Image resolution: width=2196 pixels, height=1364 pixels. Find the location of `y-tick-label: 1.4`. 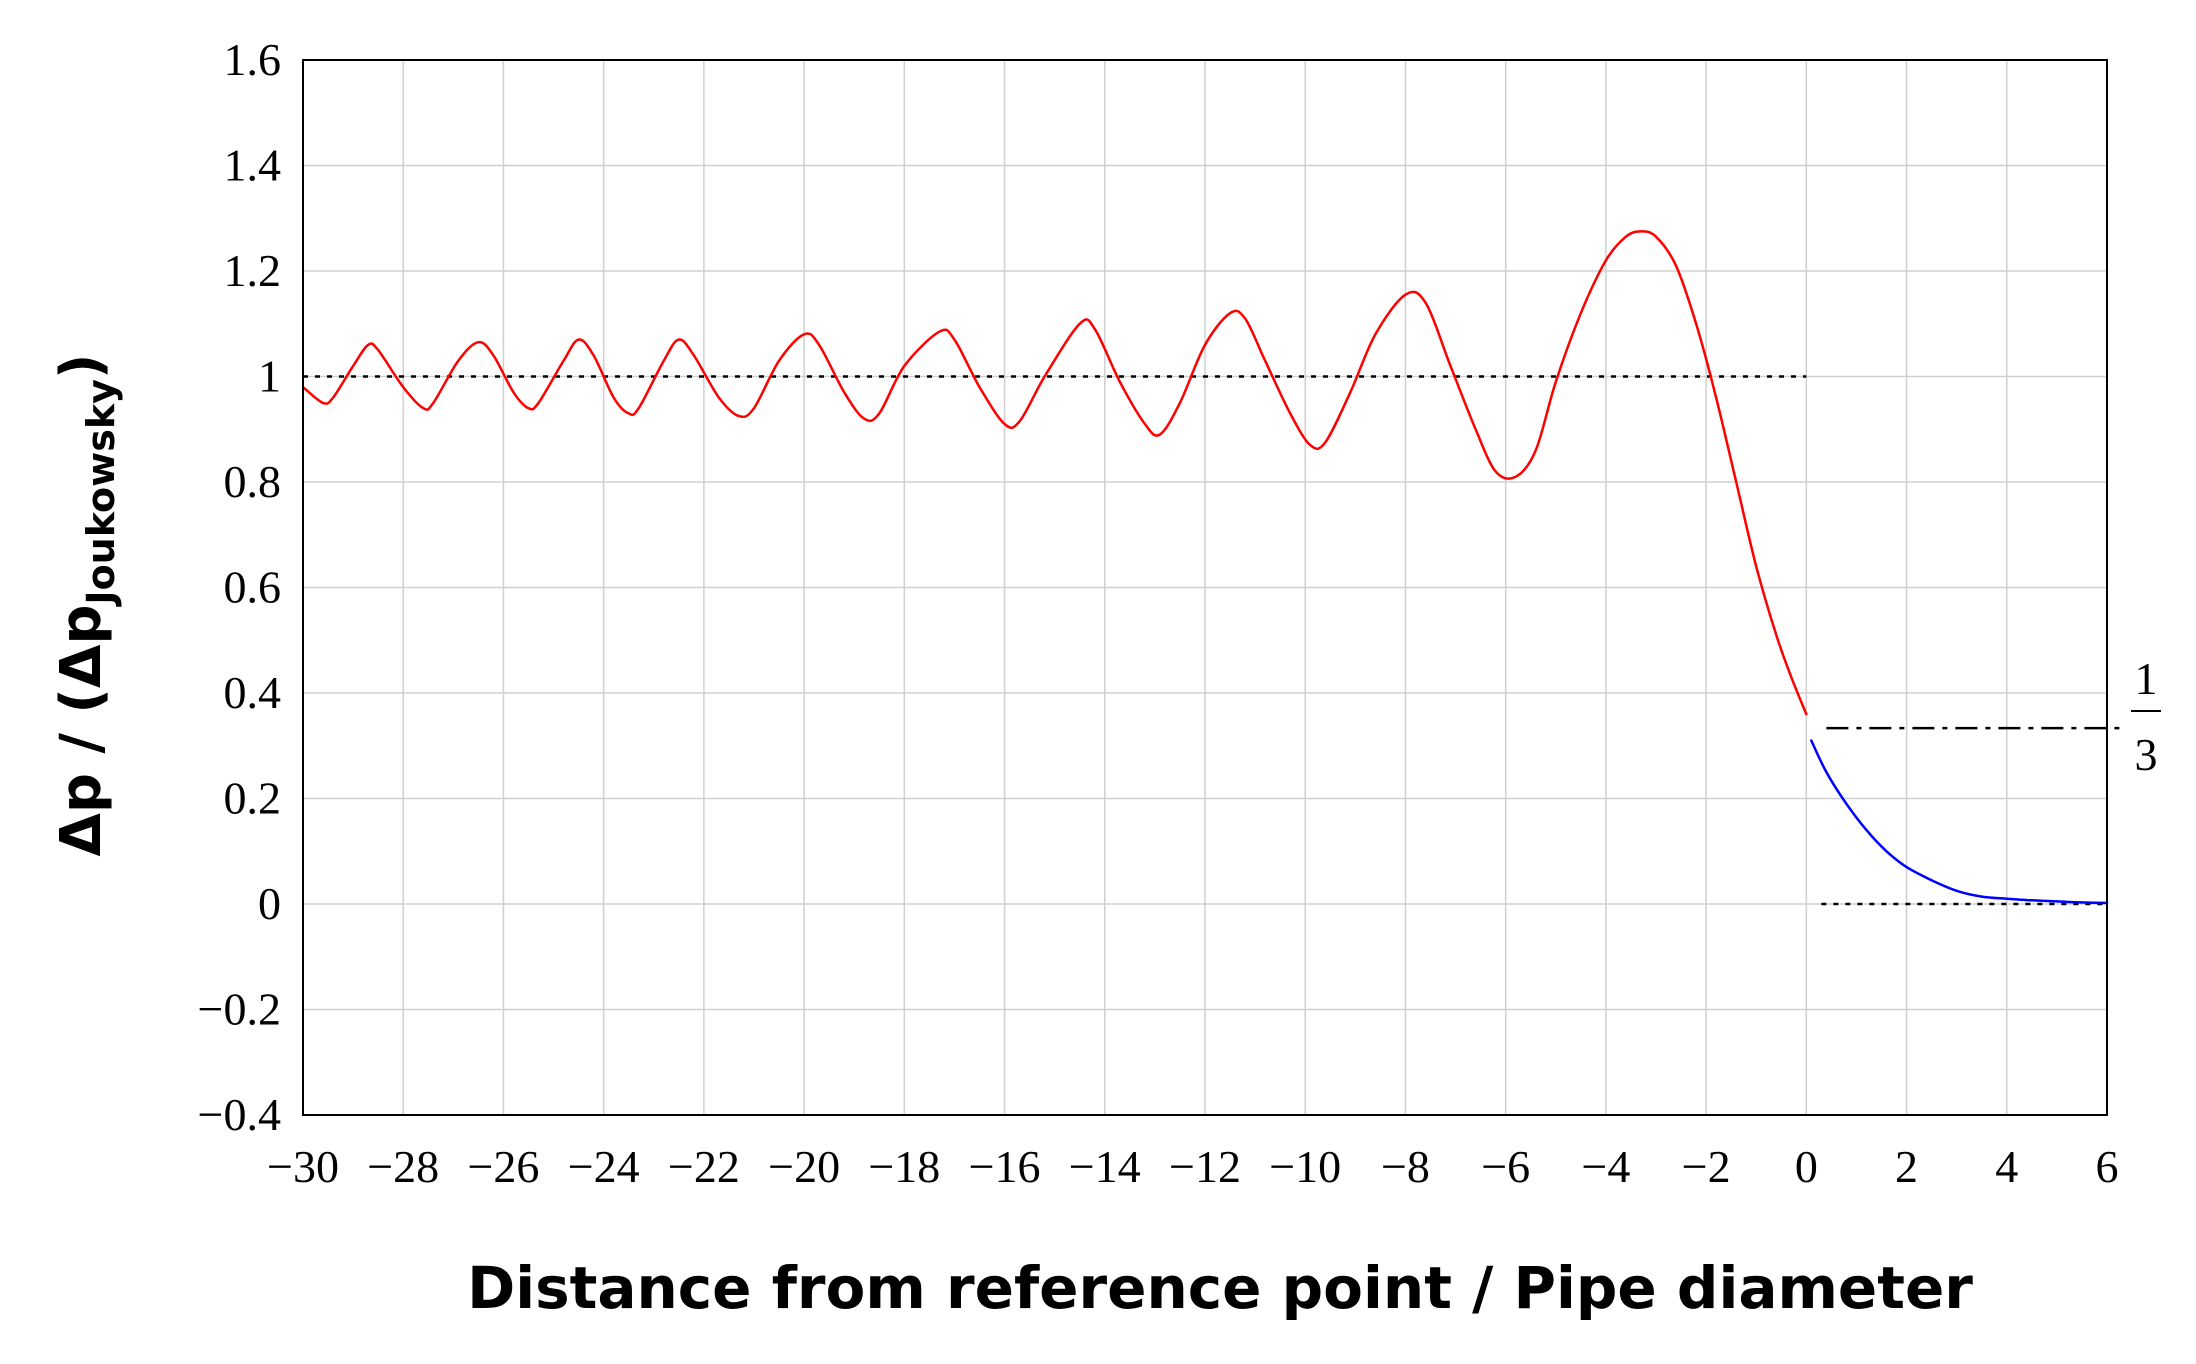

y-tick-label: 1.4 is located at coordinates (253, 165).